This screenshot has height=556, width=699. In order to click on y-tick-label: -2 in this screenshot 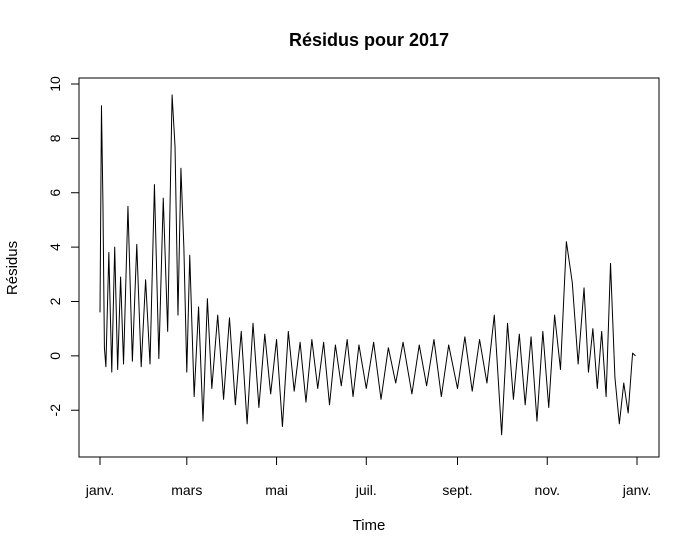, I will do `click(55, 410)`.